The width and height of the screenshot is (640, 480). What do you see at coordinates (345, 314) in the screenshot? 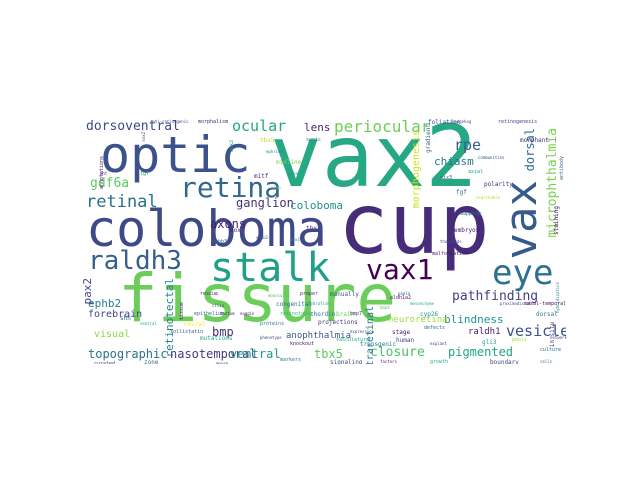
I see `cloud-word-small: brain` at bounding box center [345, 314].